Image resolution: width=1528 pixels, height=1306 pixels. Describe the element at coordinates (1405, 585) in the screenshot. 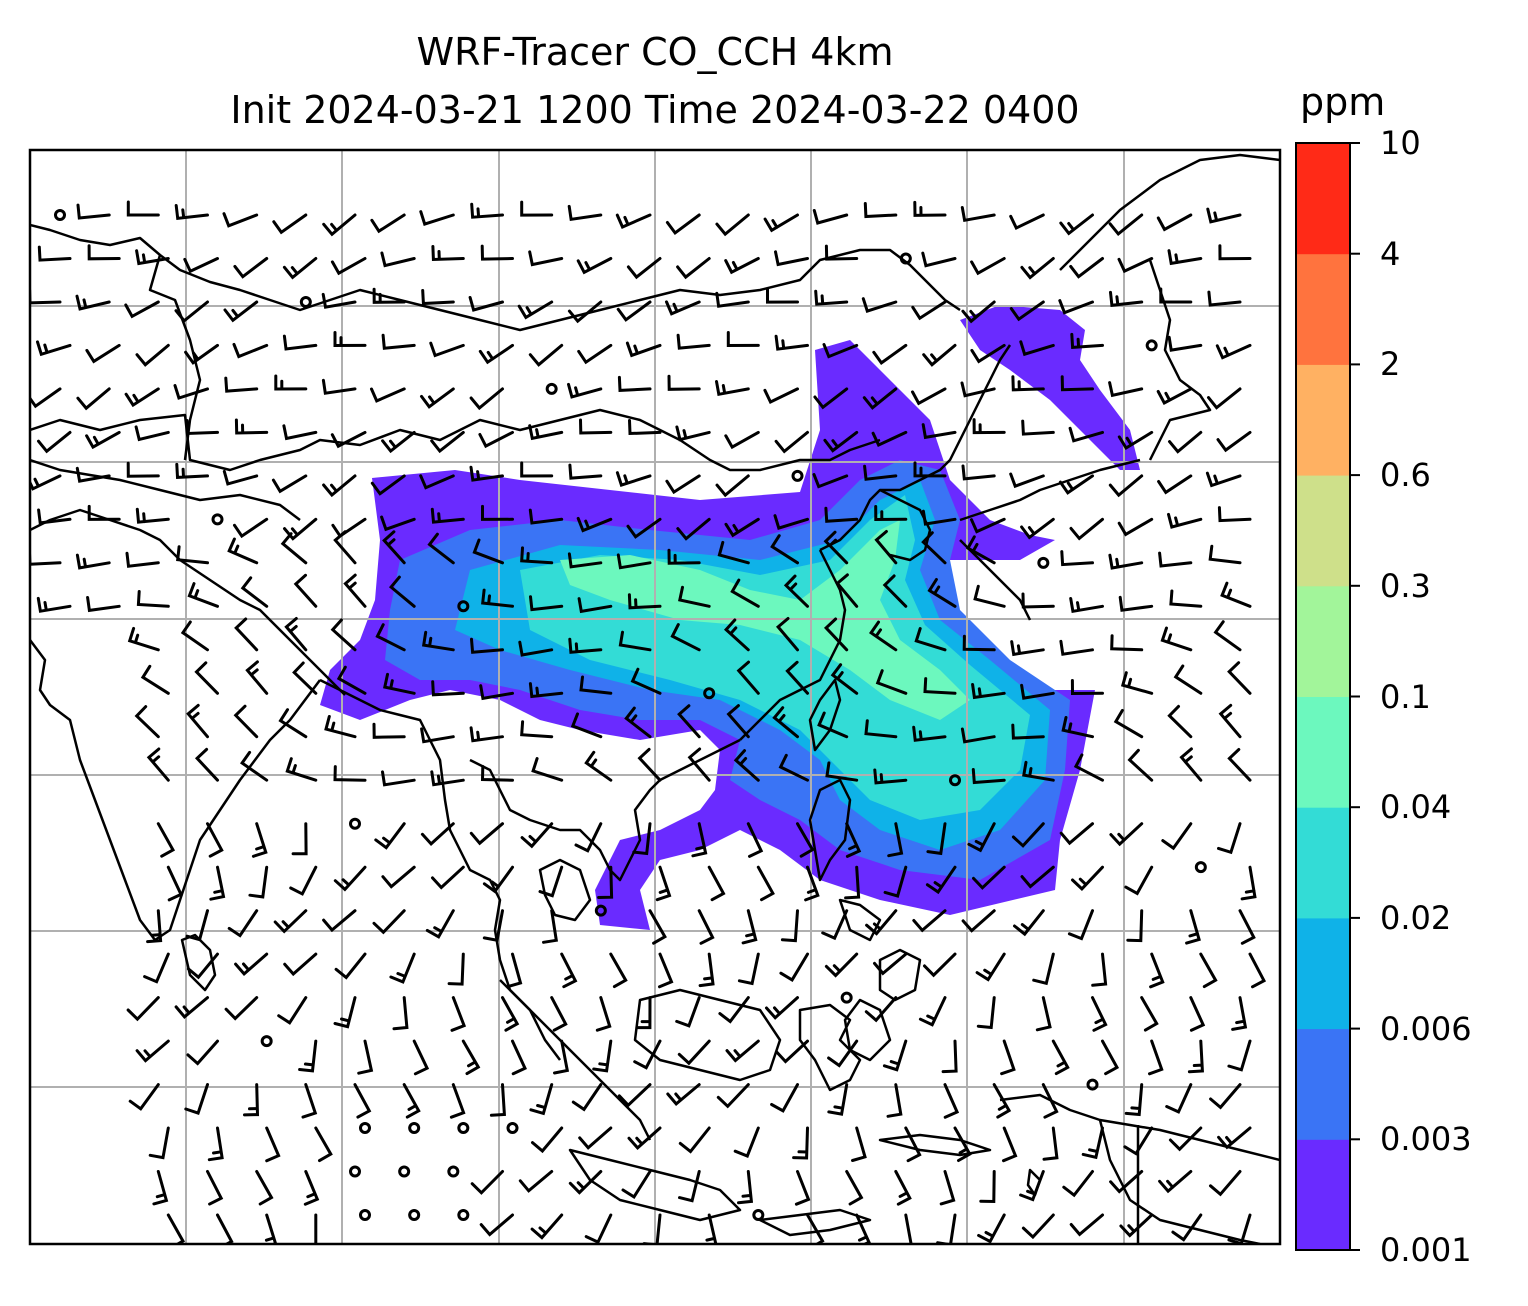

I see `colorbar-tick-label: 0.3` at that location.